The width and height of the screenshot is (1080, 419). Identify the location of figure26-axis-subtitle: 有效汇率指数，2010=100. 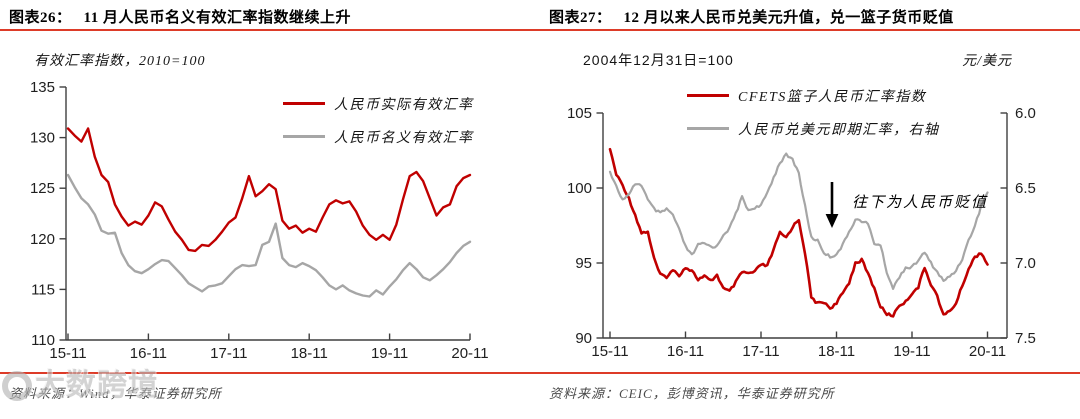
(120, 61).